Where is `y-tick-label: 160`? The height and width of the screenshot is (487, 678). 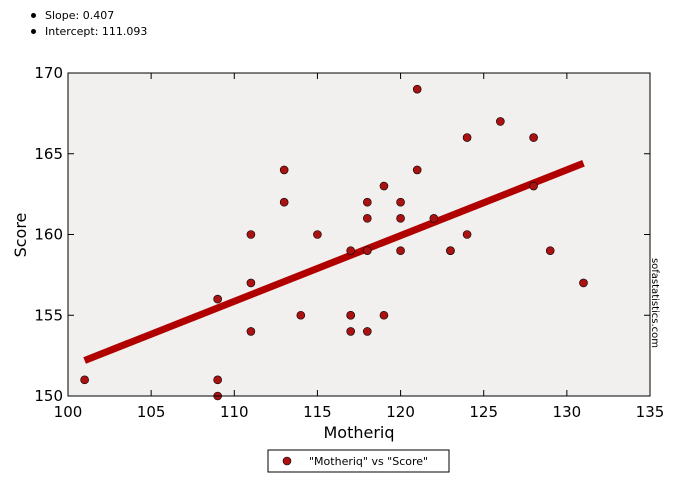
y-tick-label: 160 is located at coordinates (48, 235).